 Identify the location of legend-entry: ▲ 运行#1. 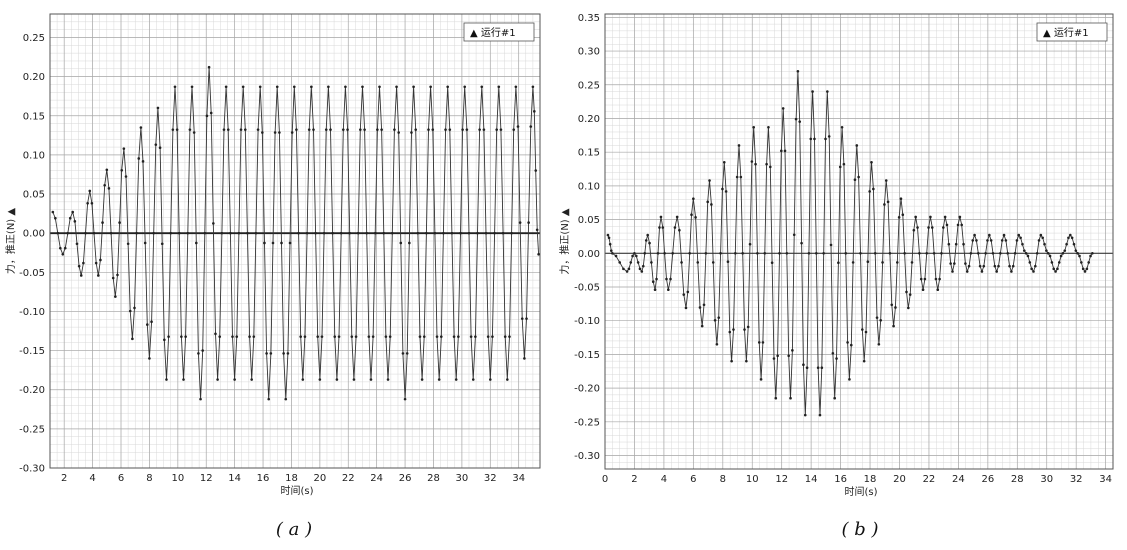
(1066, 32).